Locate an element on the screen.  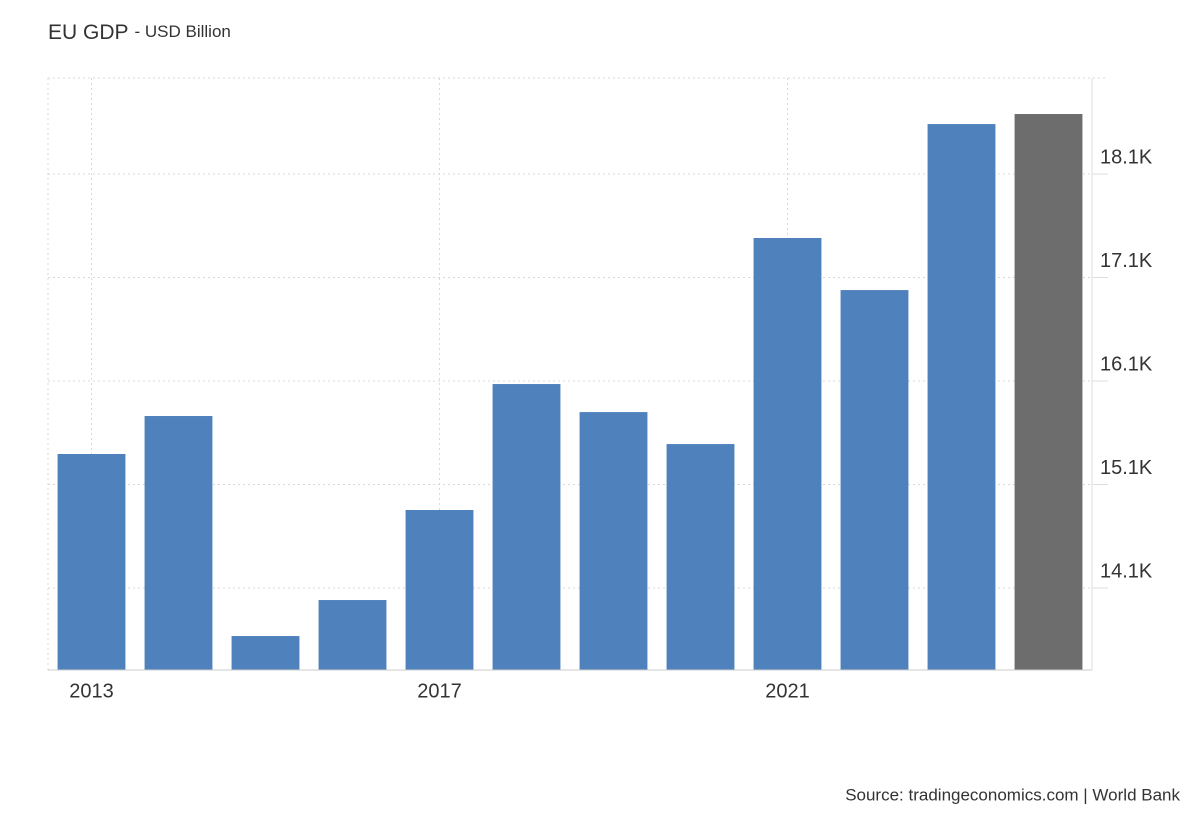
chart-title: EU GDP - USD Billion is located at coordinates (139, 32).